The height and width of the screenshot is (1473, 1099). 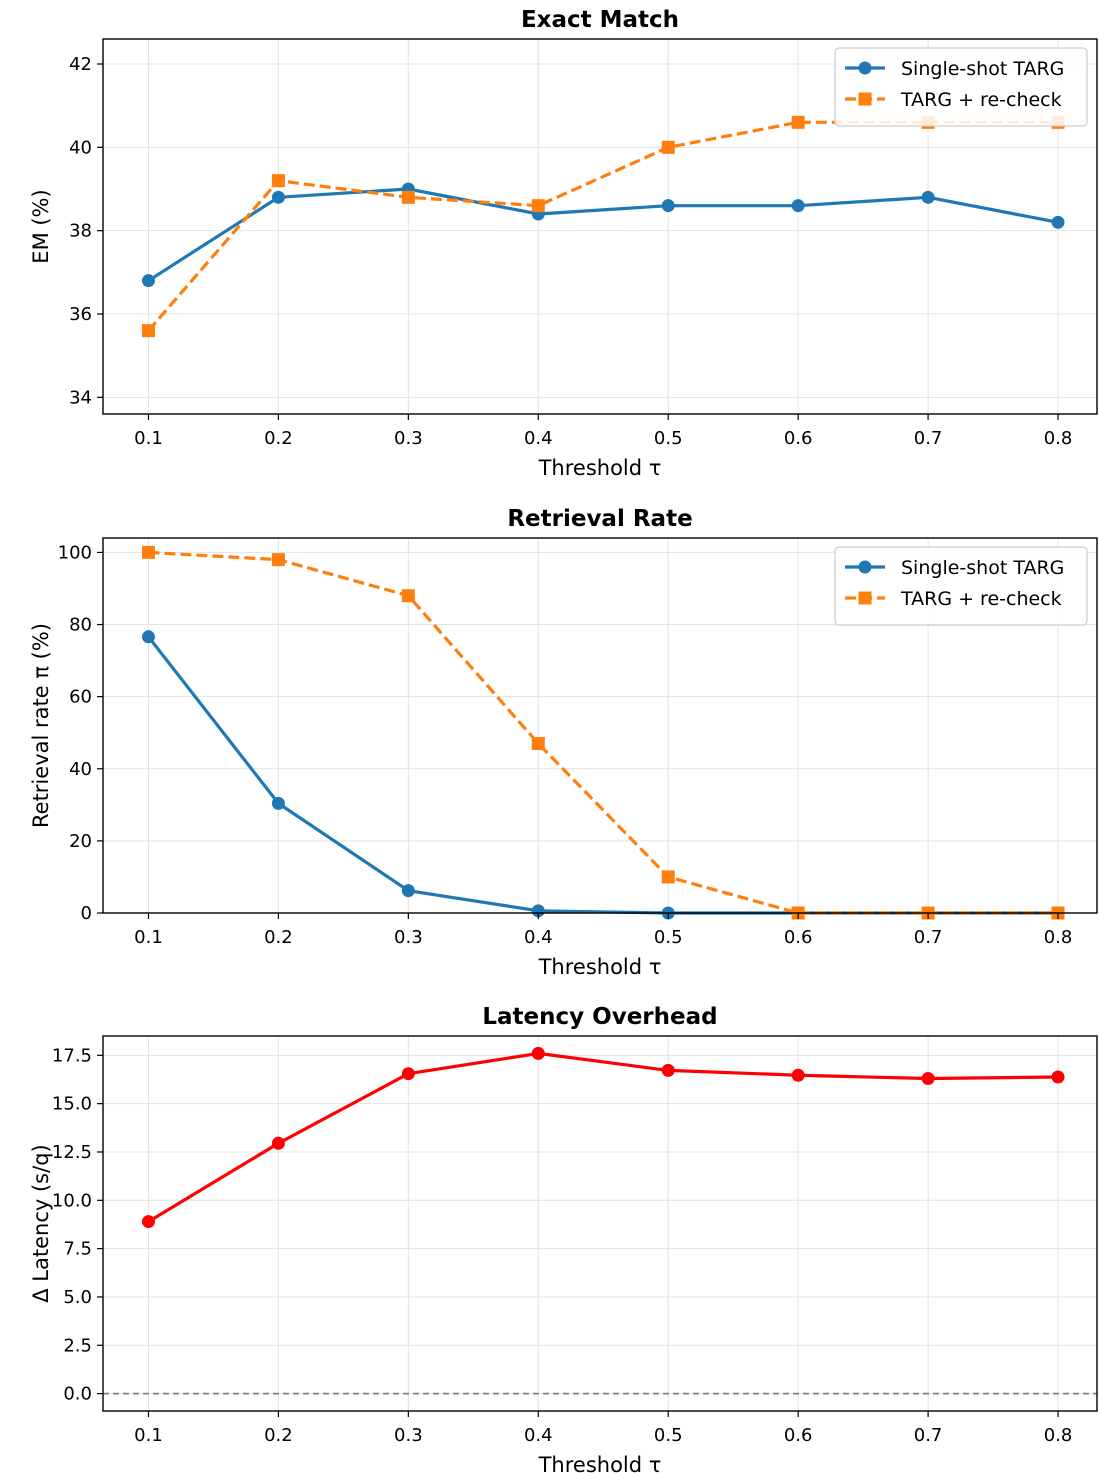 What do you see at coordinates (77, 1345) in the screenshot?
I see `y-tick-label: 2.5` at bounding box center [77, 1345].